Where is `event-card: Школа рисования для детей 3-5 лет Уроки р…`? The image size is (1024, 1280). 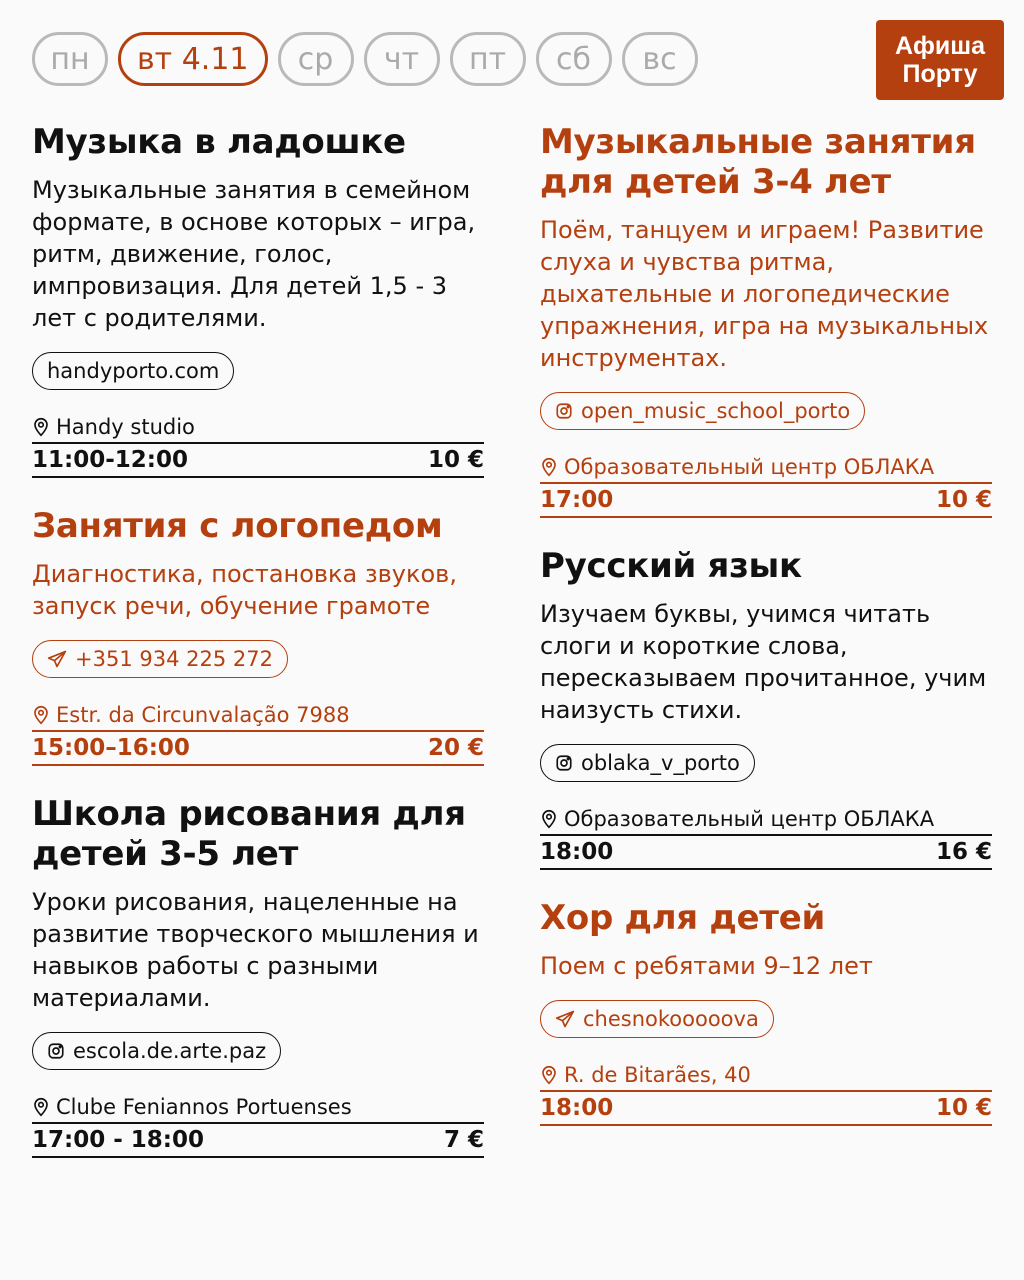 event-card: Школа рисования для детей 3-5 лет Уроки р… is located at coordinates (258, 976).